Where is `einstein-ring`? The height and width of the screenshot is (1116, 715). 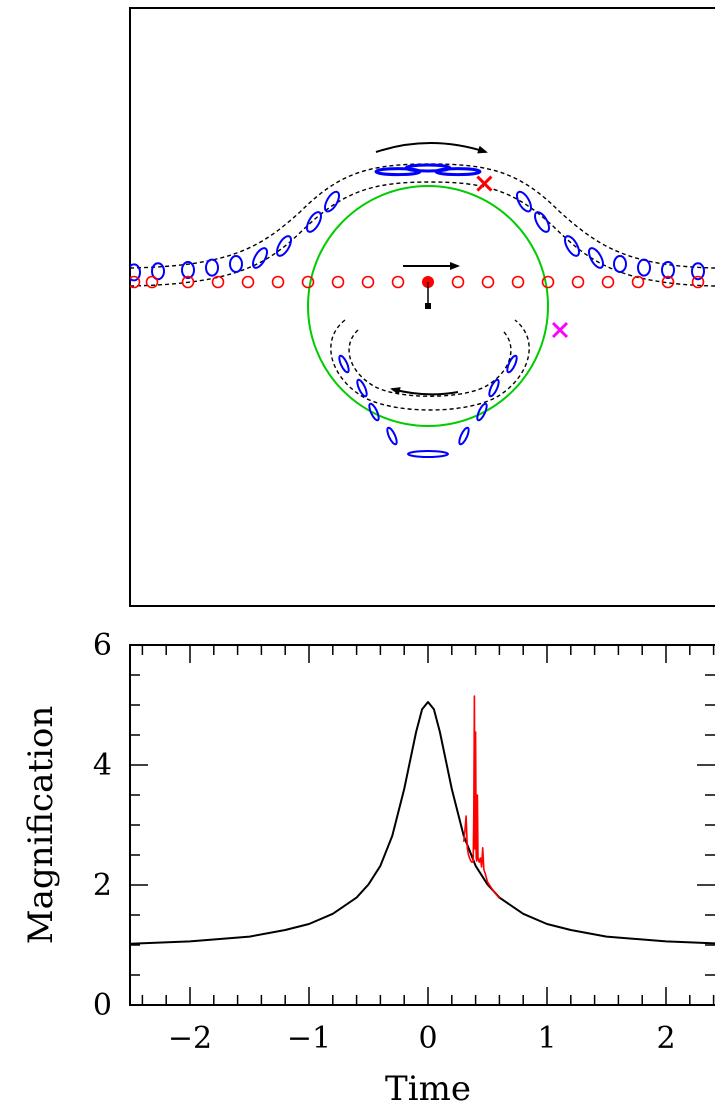 einstein-ring is located at coordinates (428, 306).